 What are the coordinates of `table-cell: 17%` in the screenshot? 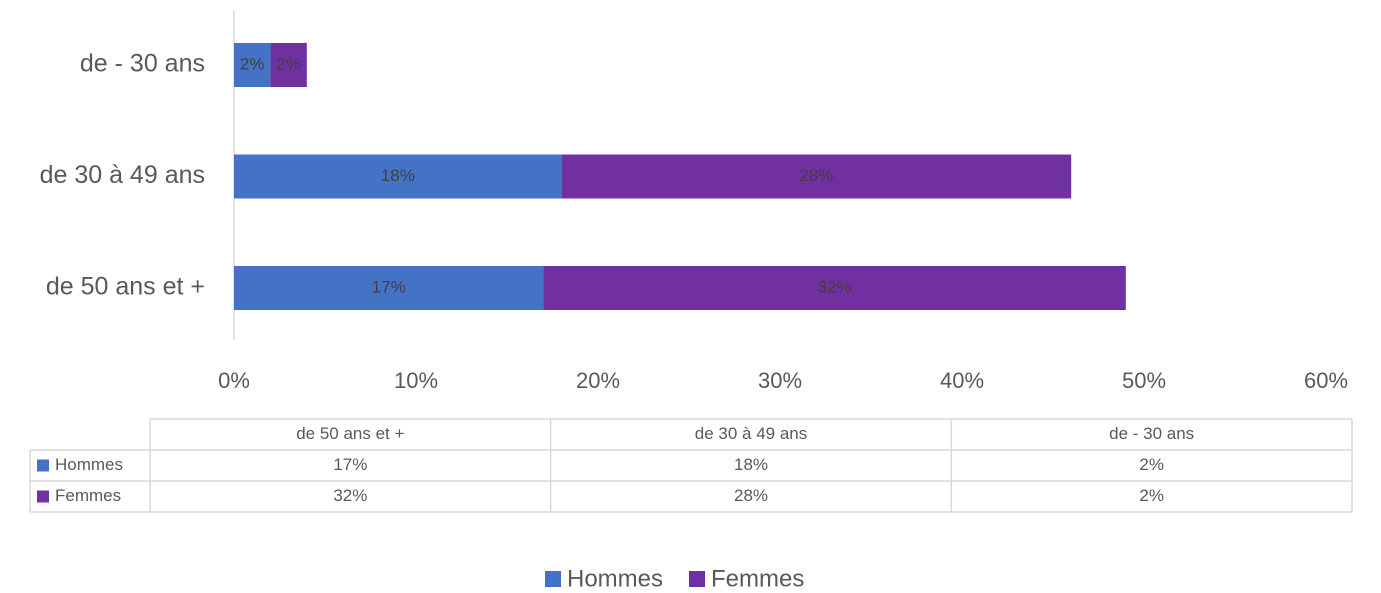 It's located at (350, 464).